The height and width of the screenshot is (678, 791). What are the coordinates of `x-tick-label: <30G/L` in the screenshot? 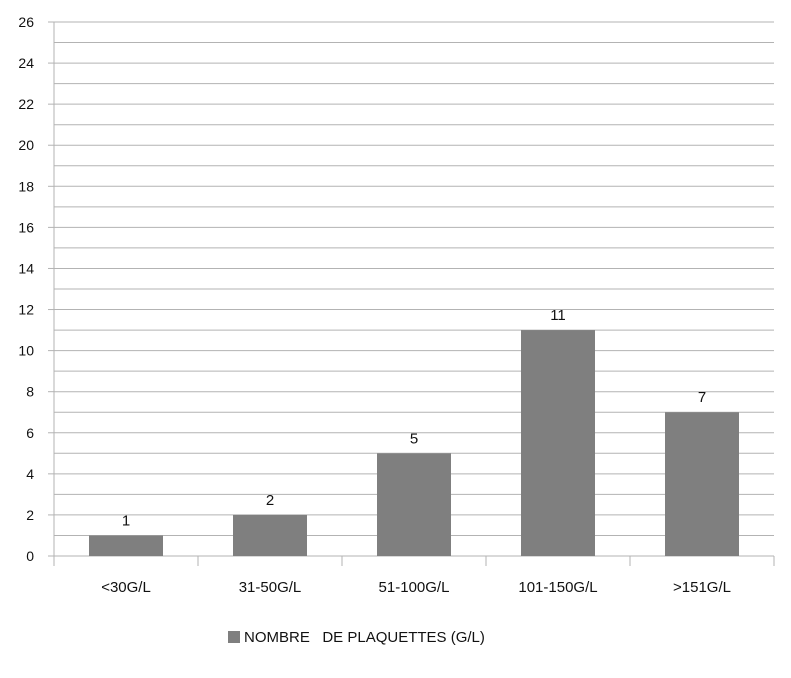 It's located at (126, 587).